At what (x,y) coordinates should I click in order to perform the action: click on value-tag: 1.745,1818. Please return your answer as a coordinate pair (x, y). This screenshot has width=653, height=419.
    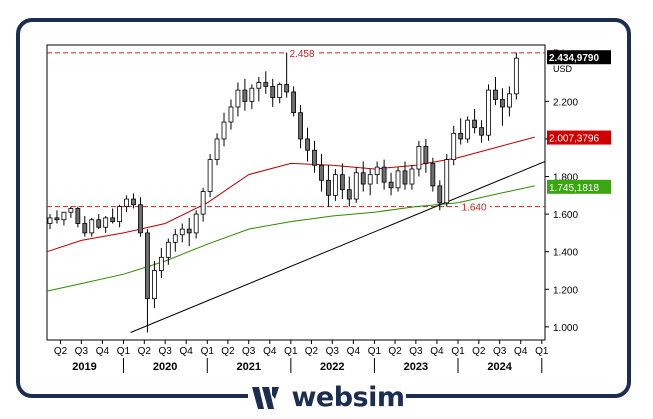
    Looking at the image, I should click on (574, 188).